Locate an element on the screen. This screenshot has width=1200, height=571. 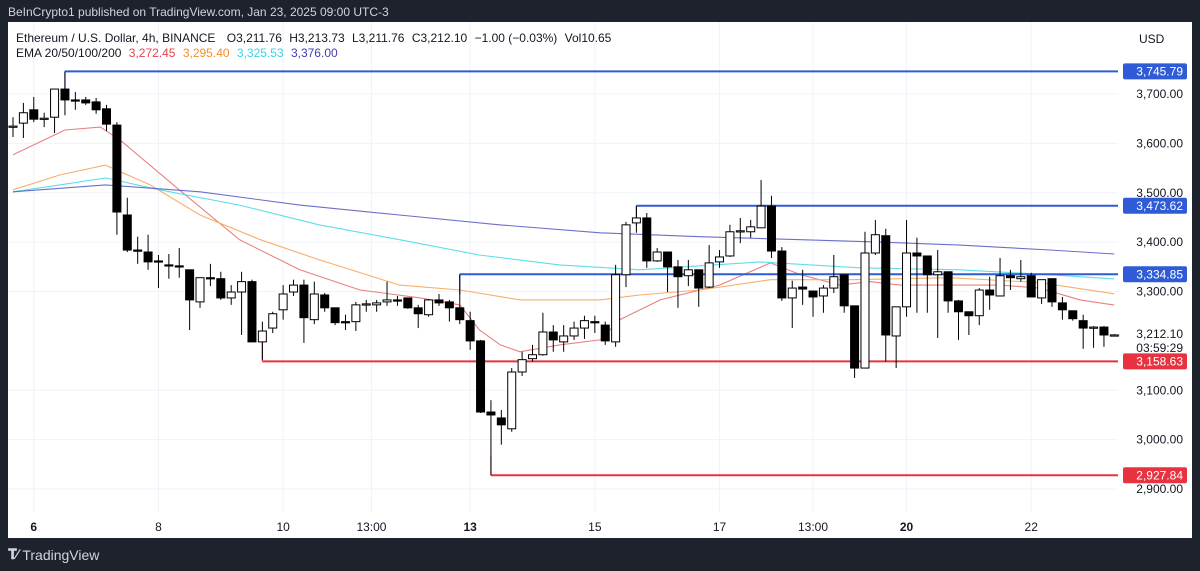
footer-brand: TradingView is located at coordinates (61, 554).